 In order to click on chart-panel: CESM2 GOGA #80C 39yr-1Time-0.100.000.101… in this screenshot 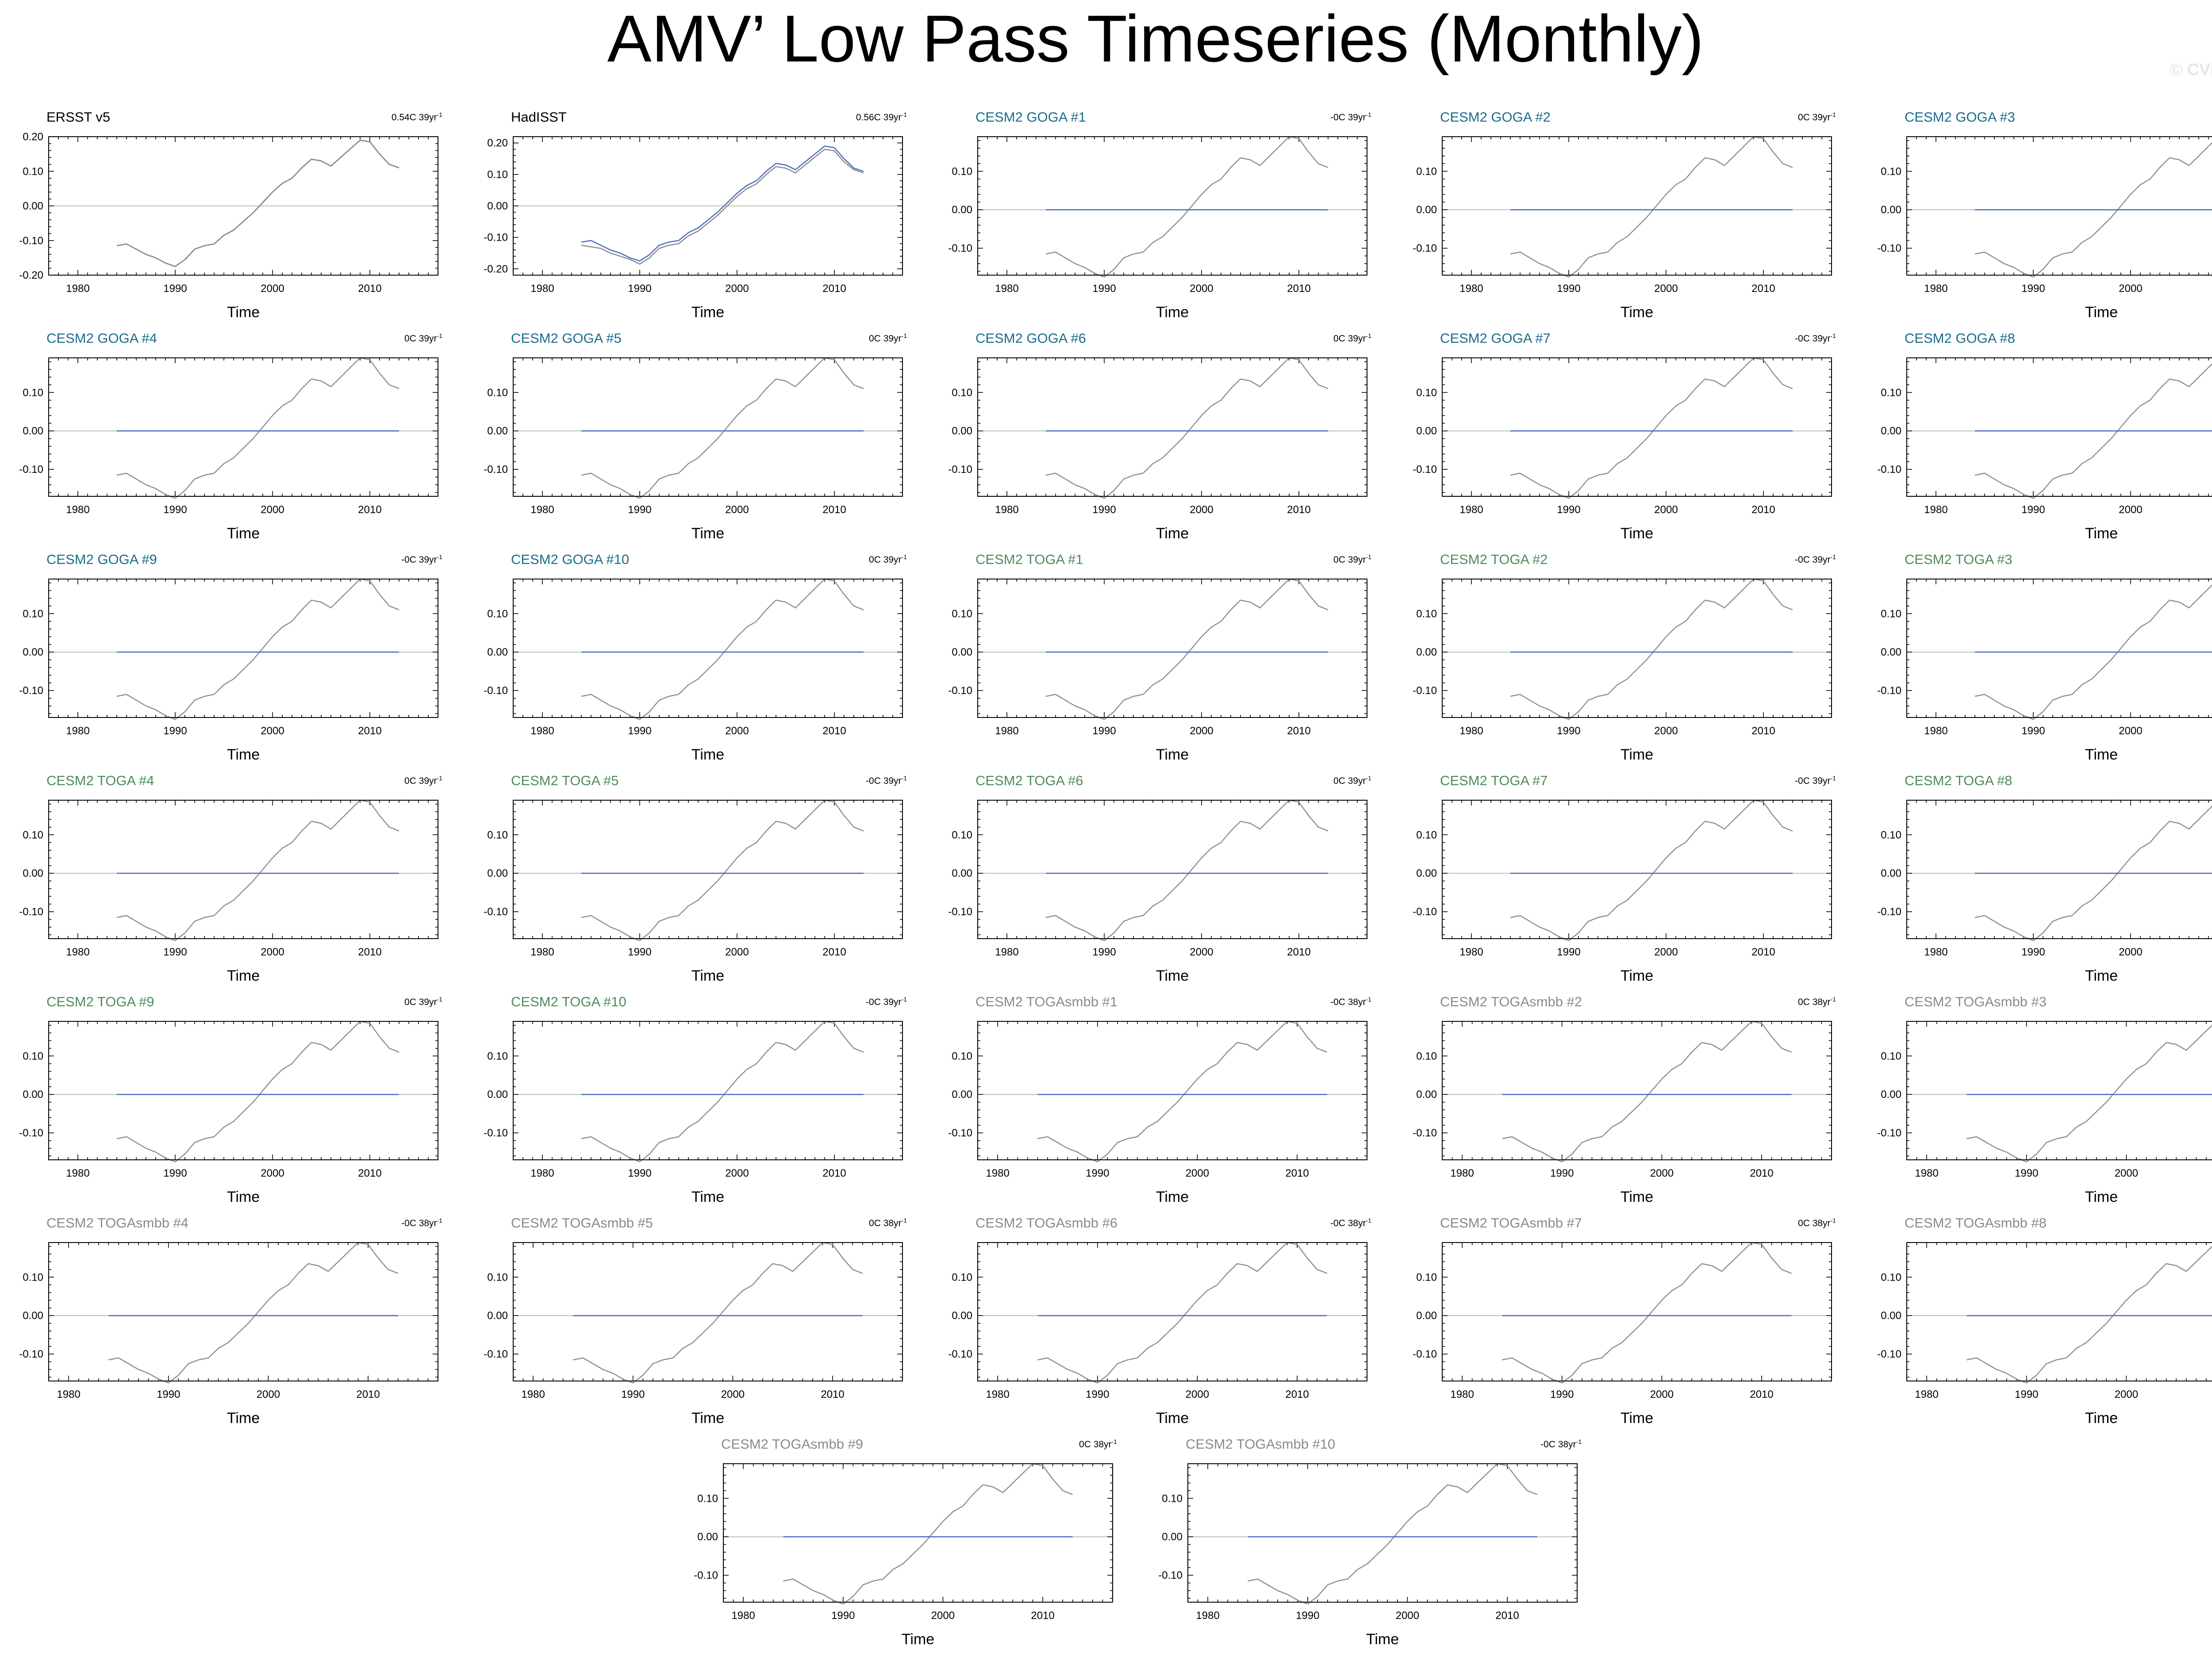, I will do `click(2035, 436)`.